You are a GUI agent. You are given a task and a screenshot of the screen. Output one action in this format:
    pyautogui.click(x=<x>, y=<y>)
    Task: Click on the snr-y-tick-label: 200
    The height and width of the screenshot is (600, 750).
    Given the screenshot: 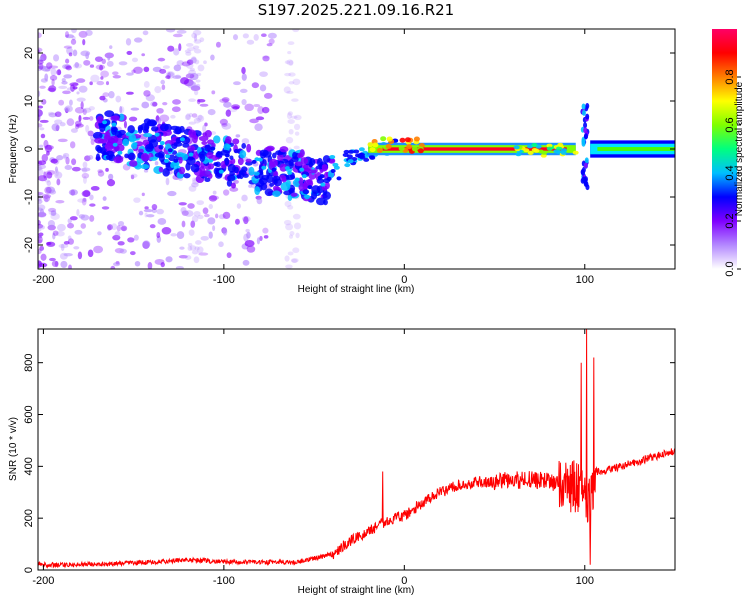 What is the action you would take?
    pyautogui.click(x=29, y=518)
    